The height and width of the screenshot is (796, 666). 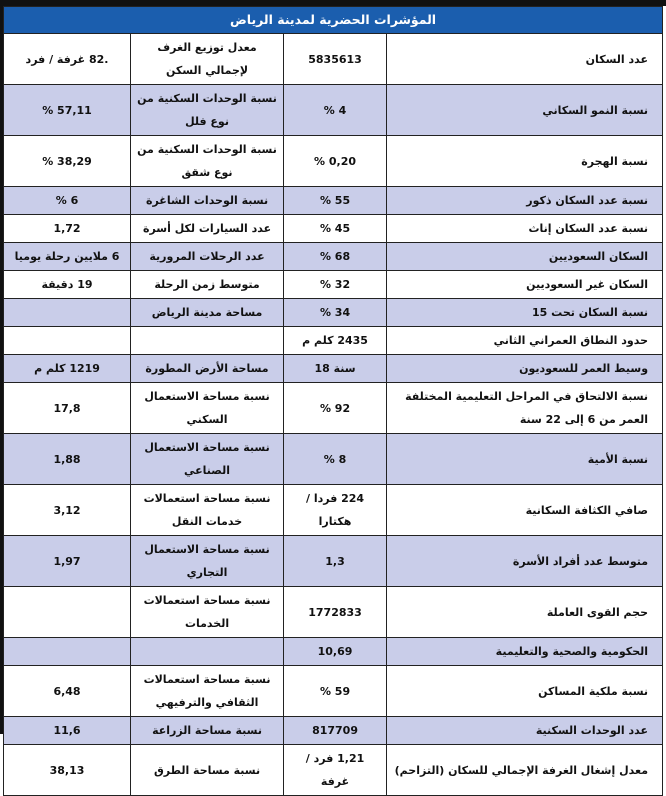 I want to click on indicator-label: متوسط زمن الرحلة, so click(x=207, y=284).